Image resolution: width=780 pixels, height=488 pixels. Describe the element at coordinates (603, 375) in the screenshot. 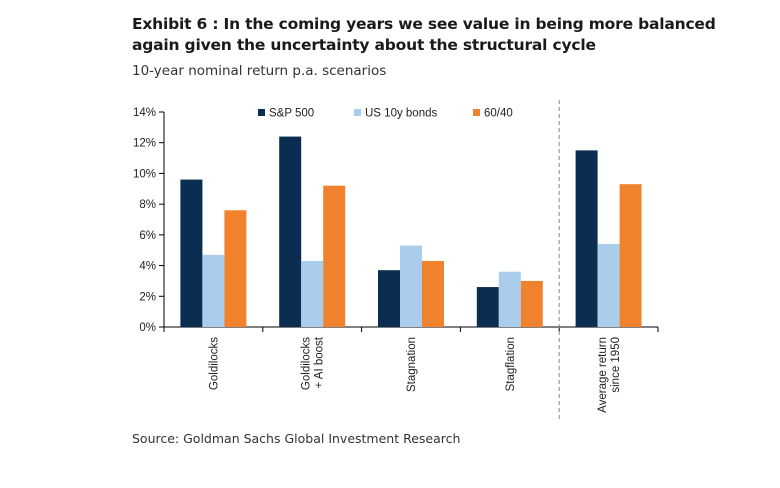

I see `x-tick-label-line: Average return` at that location.